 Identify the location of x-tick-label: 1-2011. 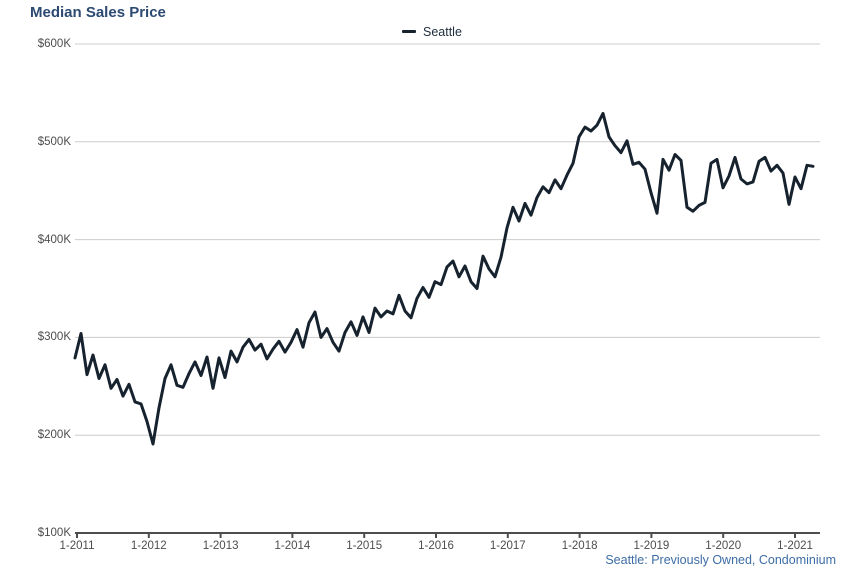
(77, 546).